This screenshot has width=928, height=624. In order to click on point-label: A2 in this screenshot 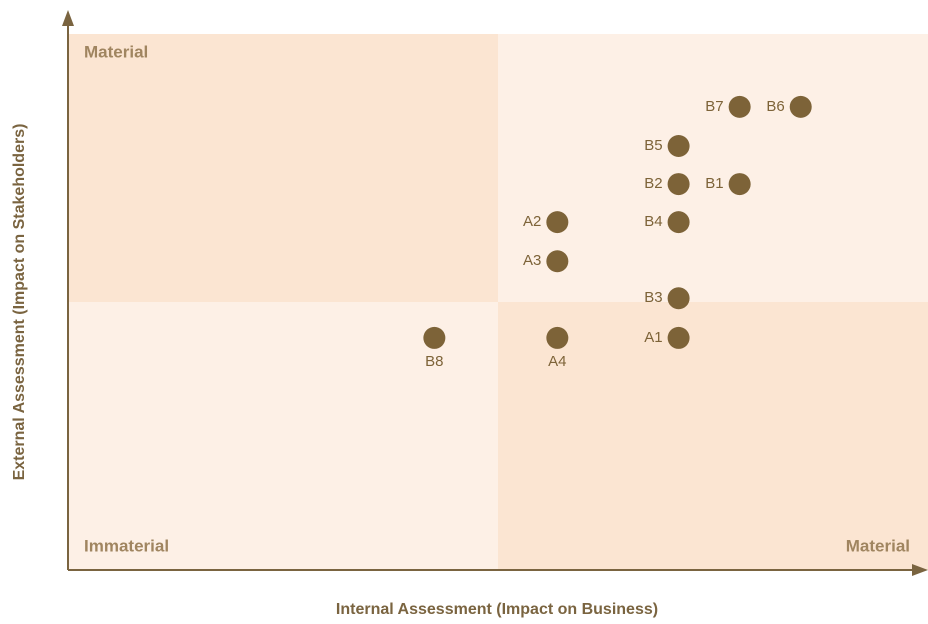, I will do `click(532, 221)`.